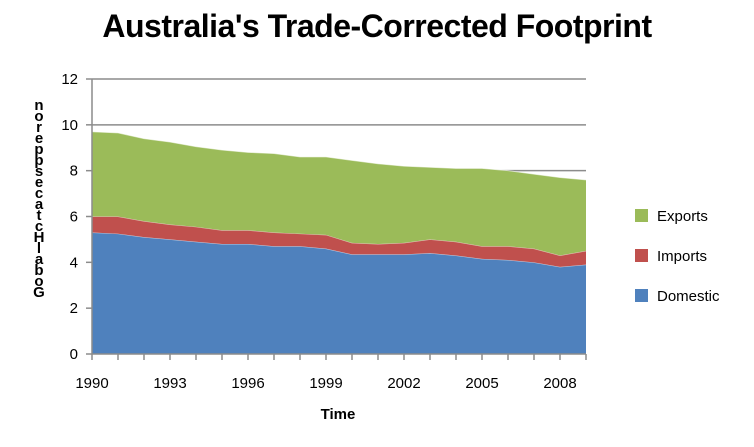 The height and width of the screenshot is (447, 754). Describe the element at coordinates (481, 383) in the screenshot. I see `x-tick-label: 2005` at that location.